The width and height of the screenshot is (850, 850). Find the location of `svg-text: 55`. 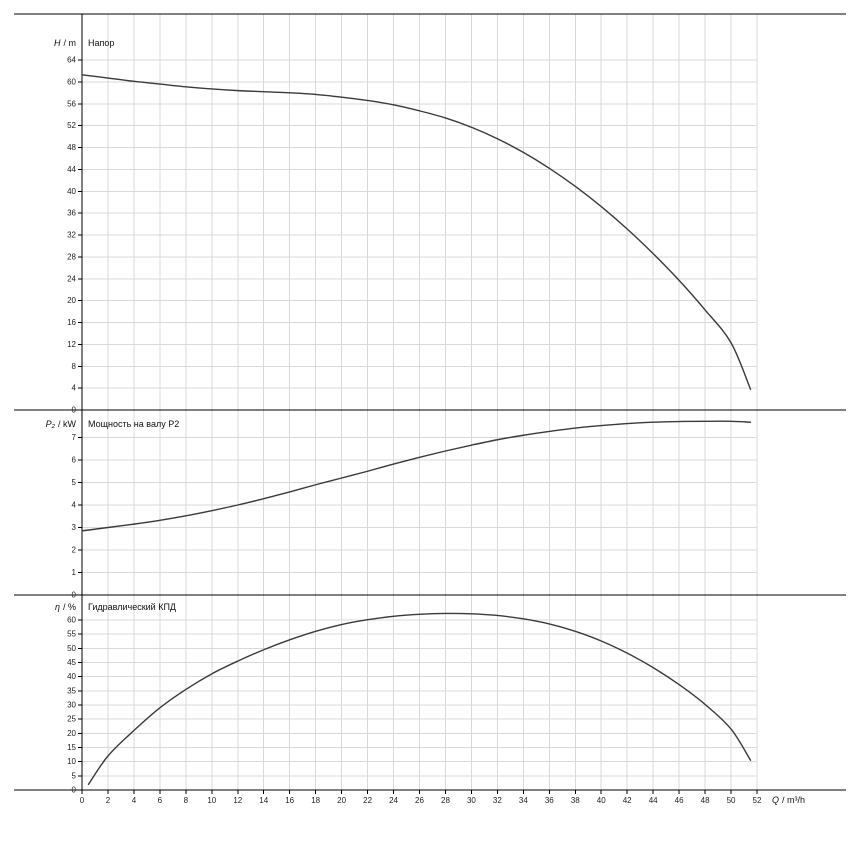

svg-text: 55 is located at coordinates (71, 634).